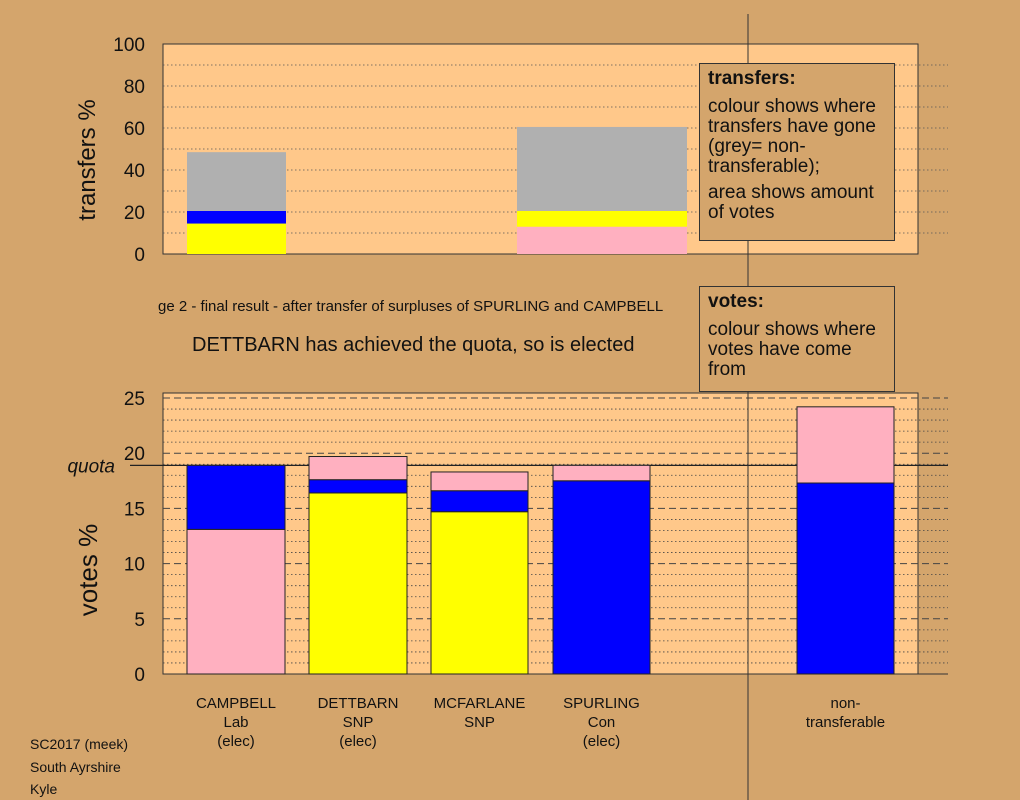 Image resolution: width=1020 pixels, height=800 pixels. I want to click on transfers-legend-area: area shows amount of votes, so click(791, 202).